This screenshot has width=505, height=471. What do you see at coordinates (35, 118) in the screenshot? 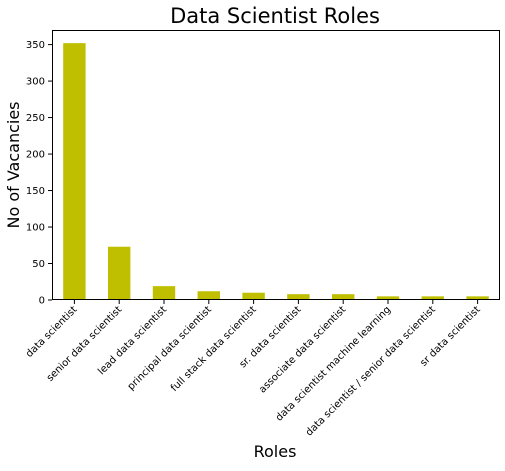
I see `y-tick-label: 250` at bounding box center [35, 118].